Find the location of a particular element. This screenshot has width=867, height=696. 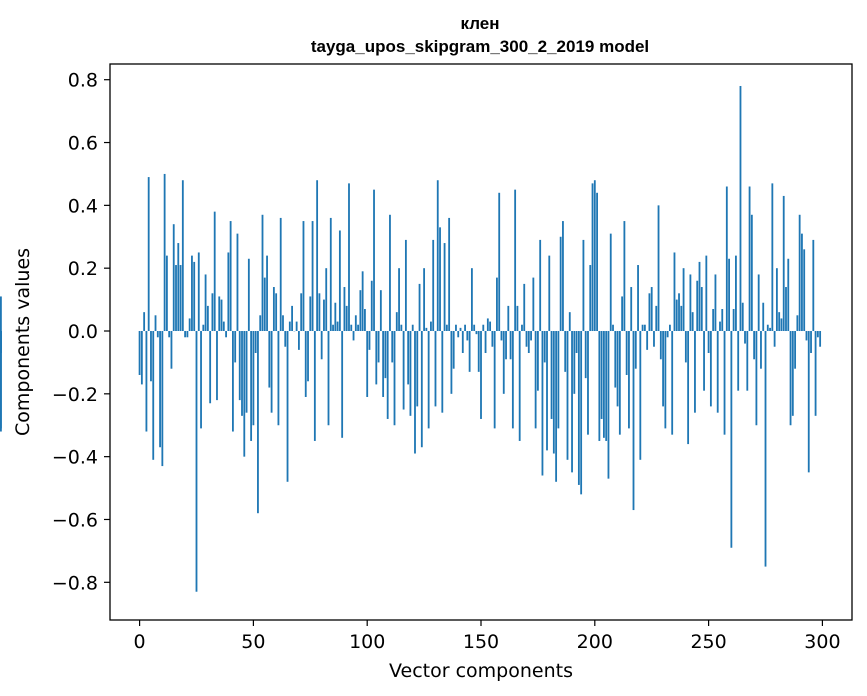

y-axis-label: Components values is located at coordinates (23, 342).